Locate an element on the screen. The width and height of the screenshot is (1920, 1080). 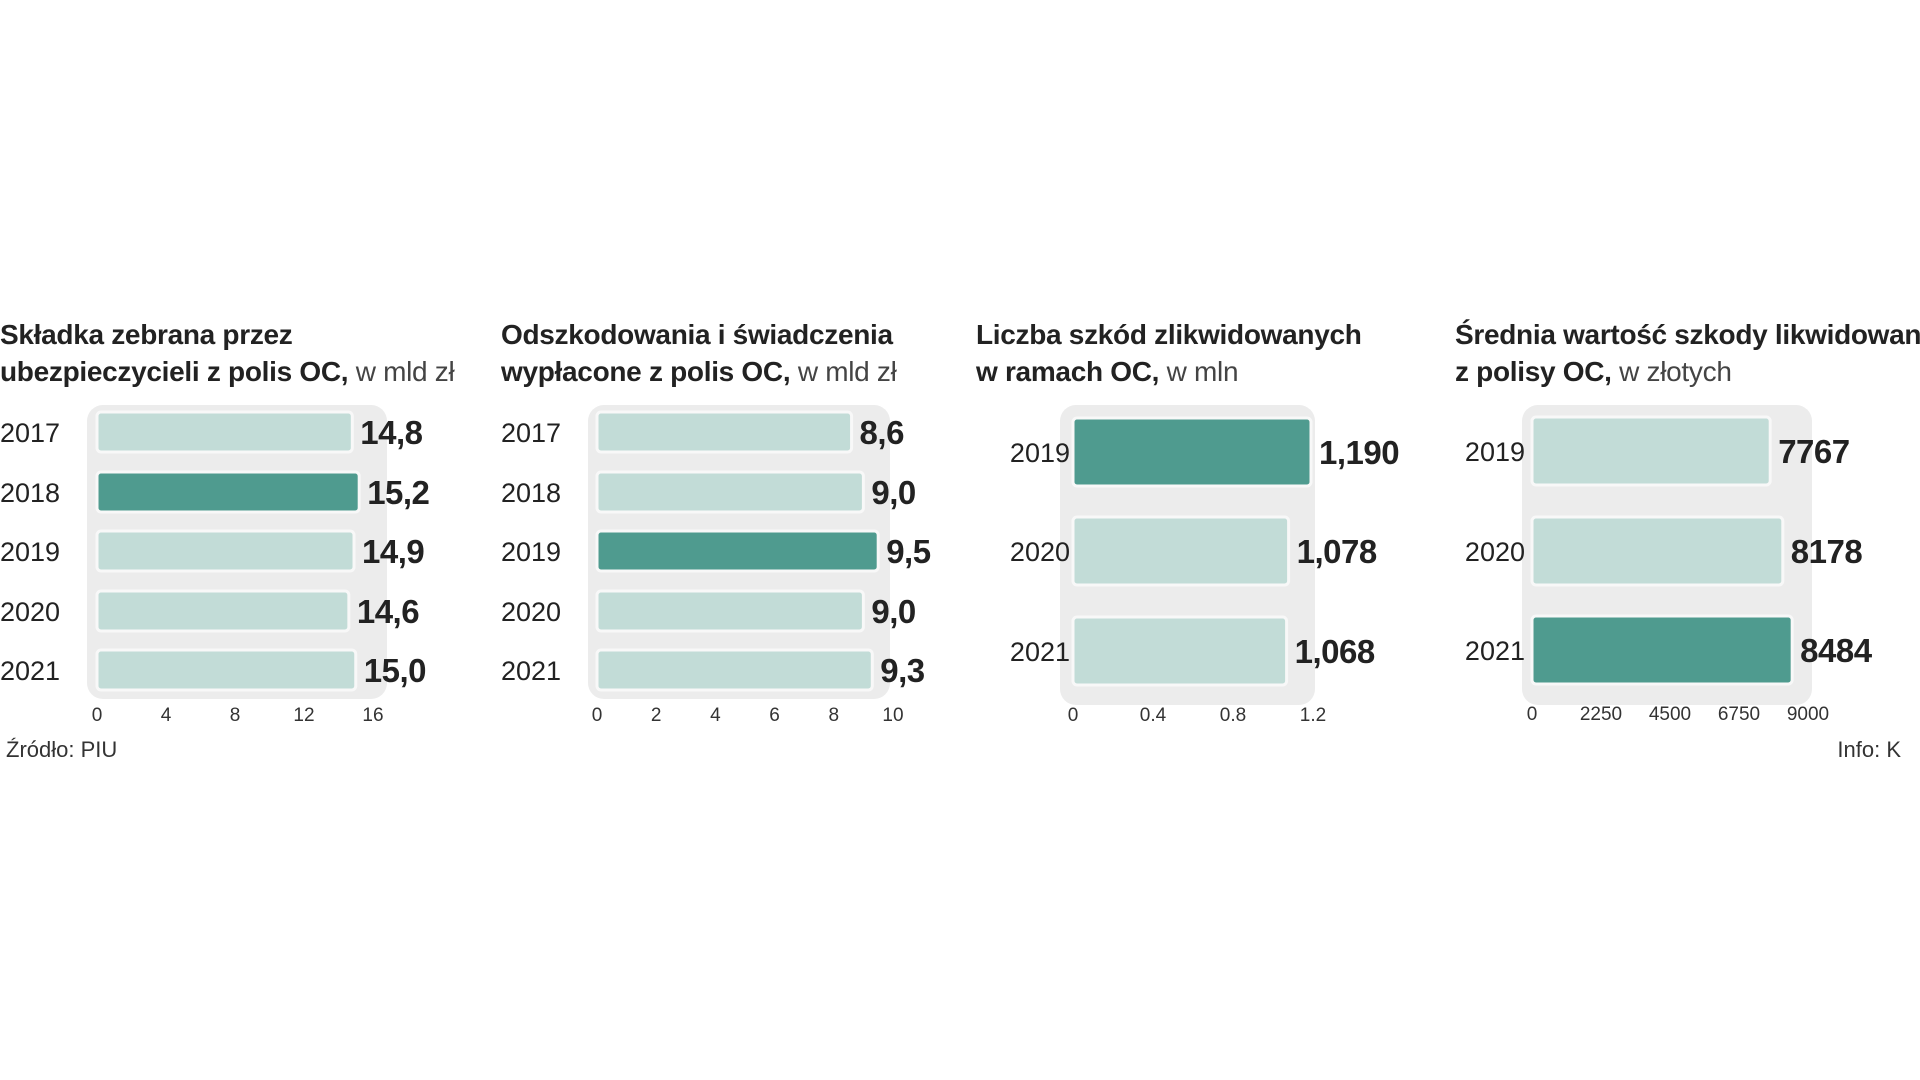
chart-1-category-label: 2019 is located at coordinates (30, 552).